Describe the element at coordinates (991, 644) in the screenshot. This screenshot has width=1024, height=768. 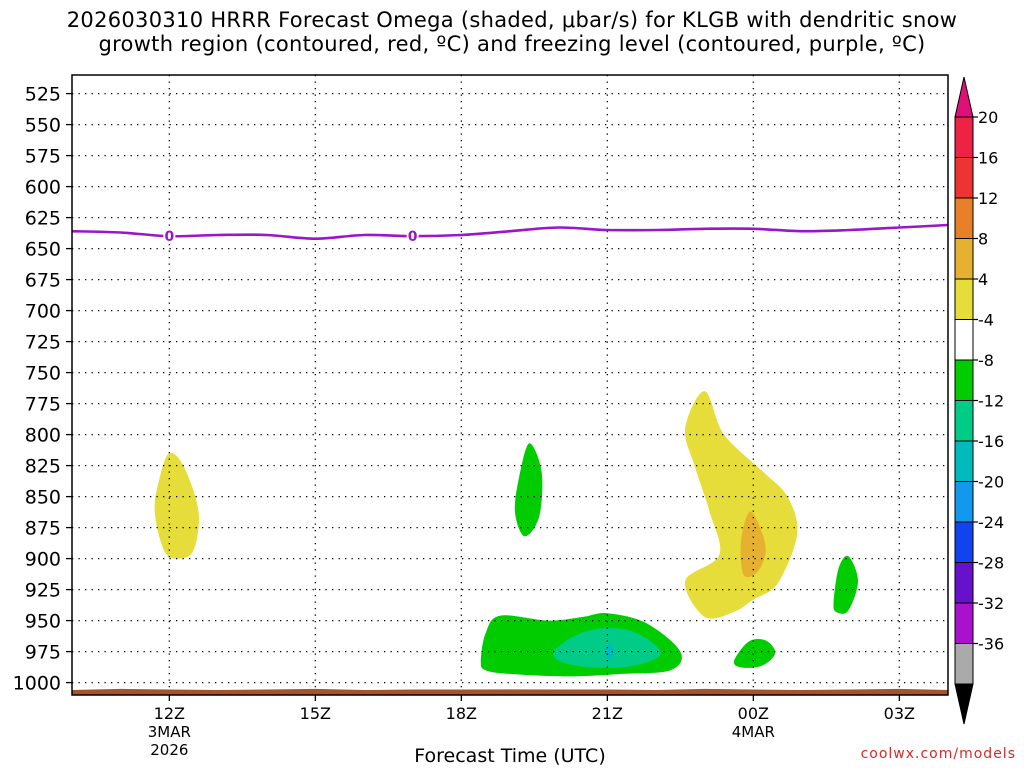
I see `colorbar-label-14: -36` at that location.